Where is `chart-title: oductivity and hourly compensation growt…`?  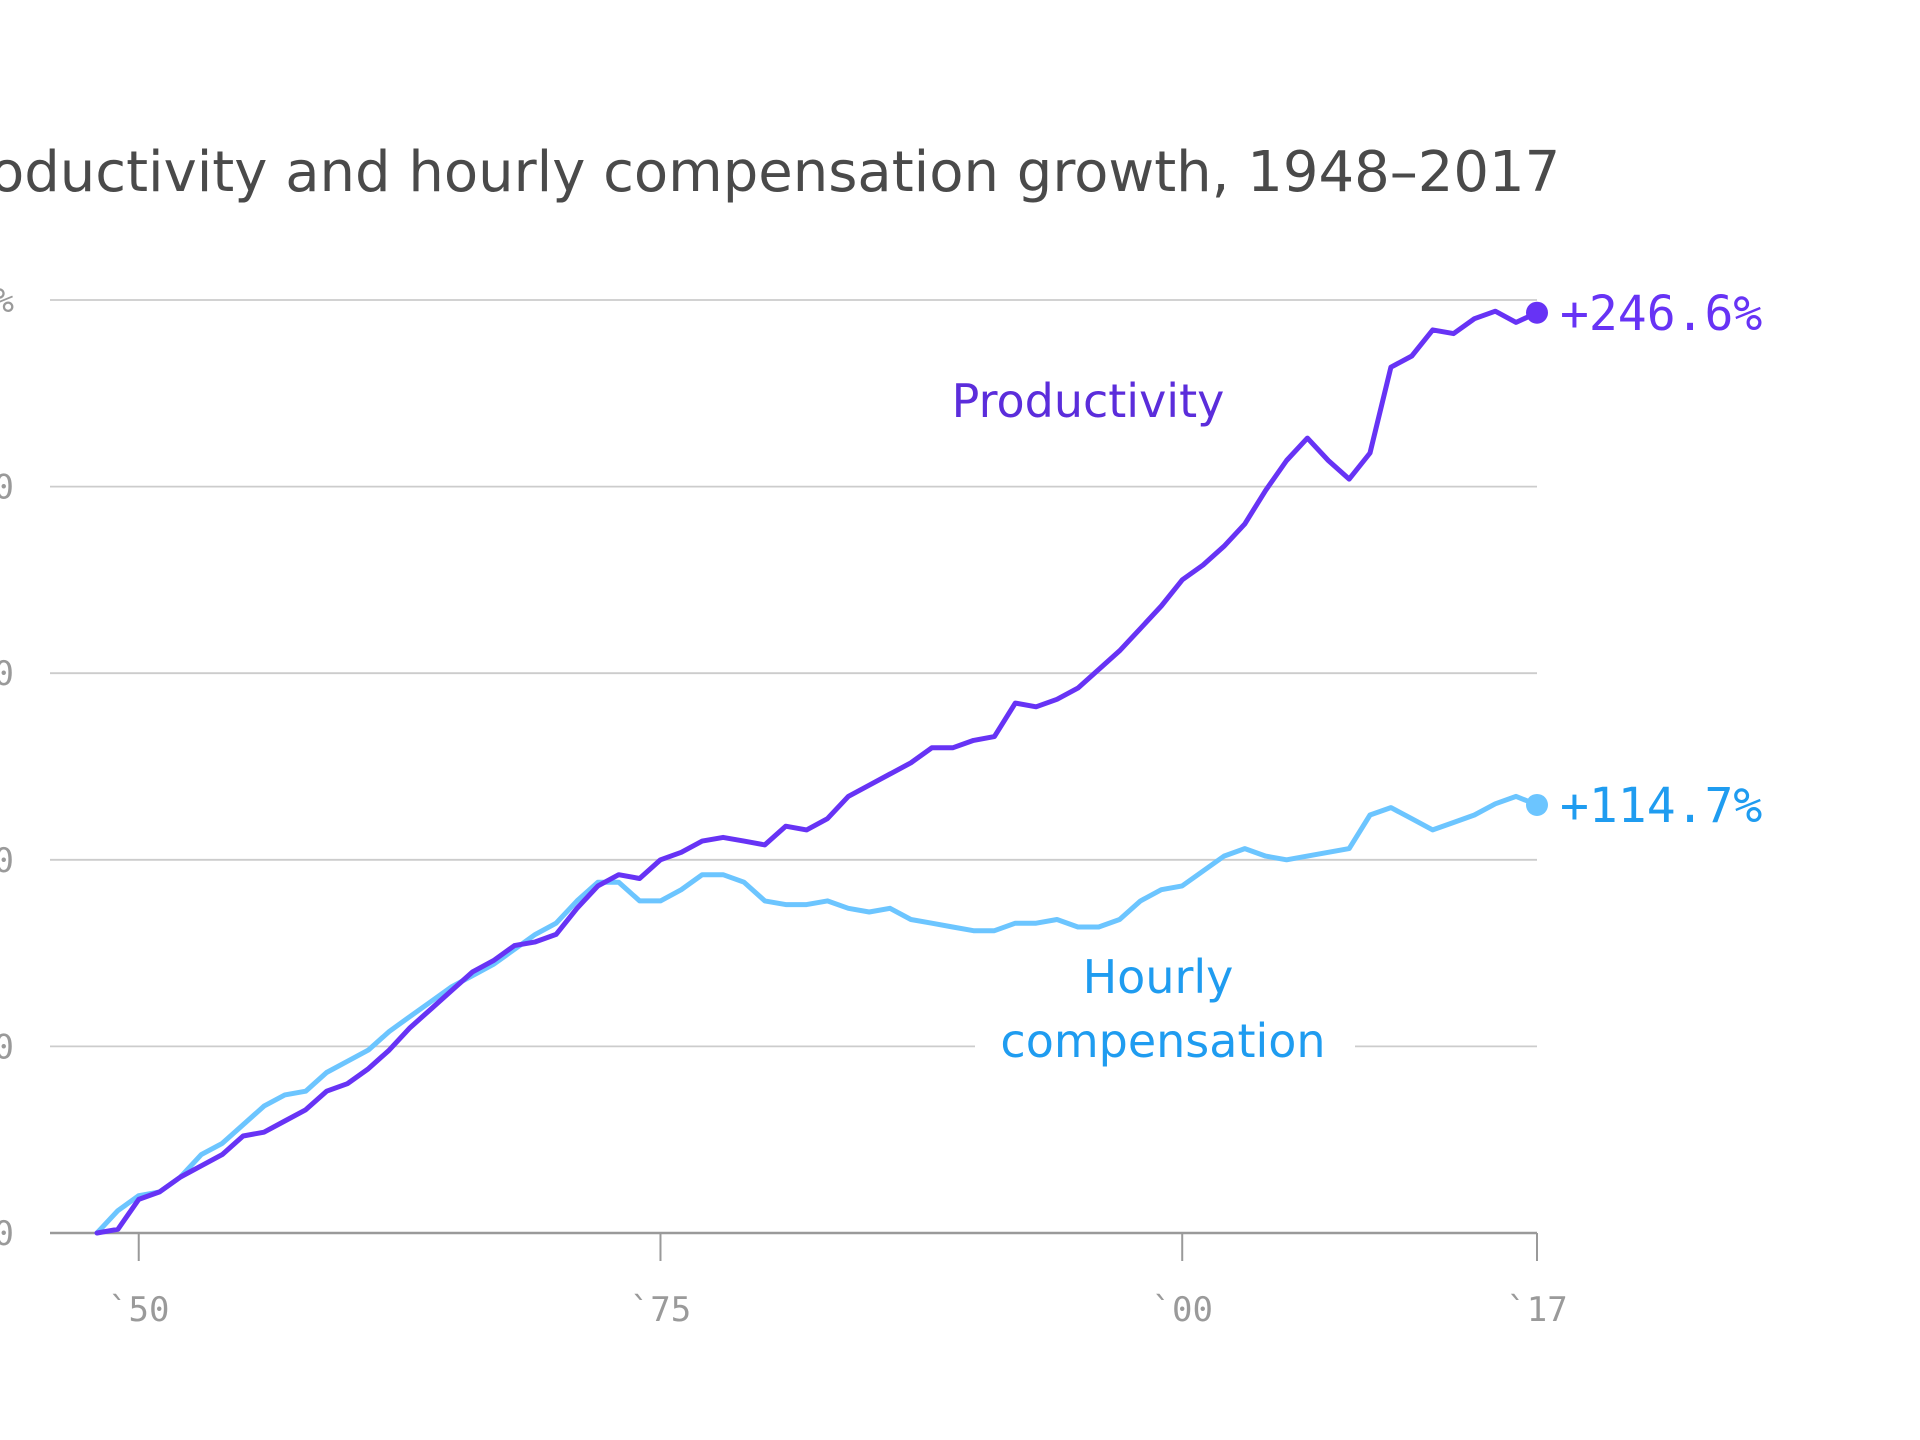
chart-title: oductivity and hourly compensation growt… is located at coordinates (780, 172).